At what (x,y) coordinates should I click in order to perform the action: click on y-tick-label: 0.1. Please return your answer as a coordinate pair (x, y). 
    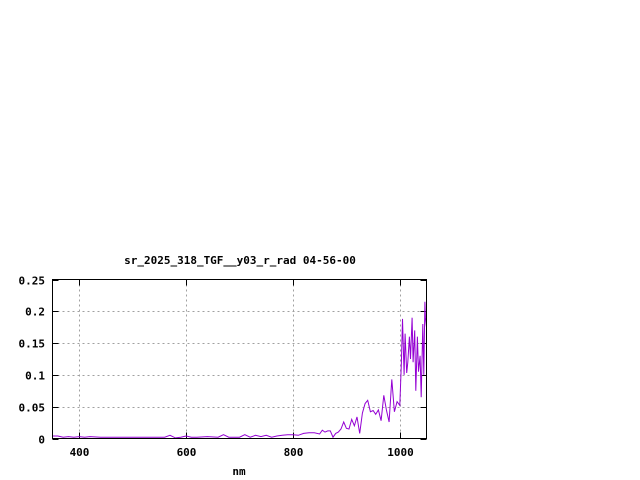
    Looking at the image, I should click on (35, 376).